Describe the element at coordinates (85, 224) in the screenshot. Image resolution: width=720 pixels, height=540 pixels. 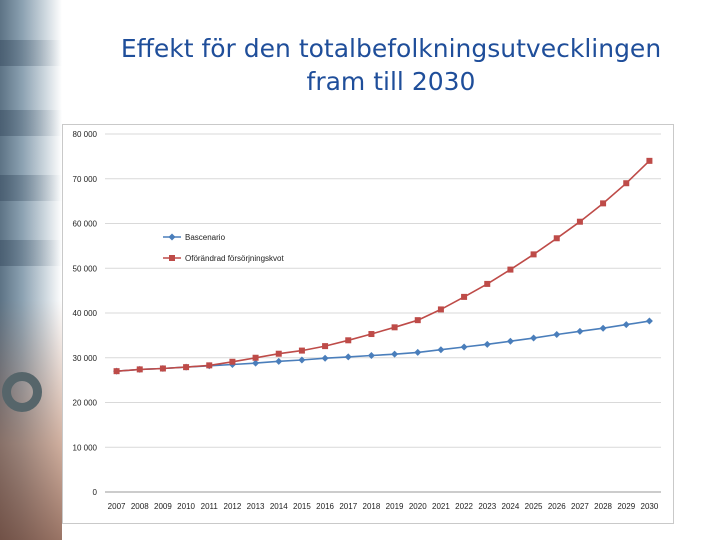
I see `y-tick-label: 60 000` at that location.